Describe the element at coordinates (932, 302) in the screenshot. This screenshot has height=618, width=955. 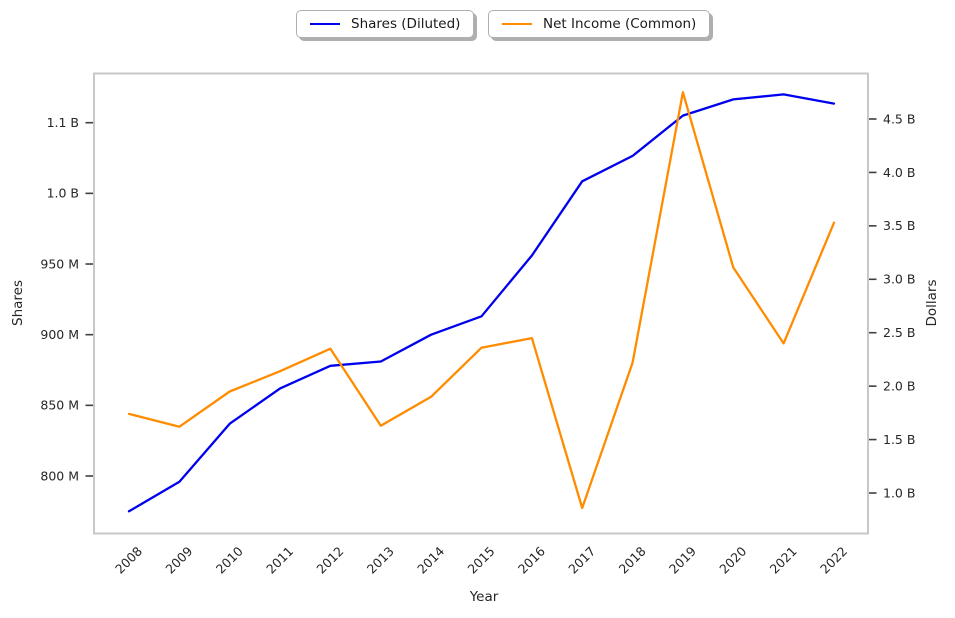
I see `y-axis-label-right: Dollars` at that location.